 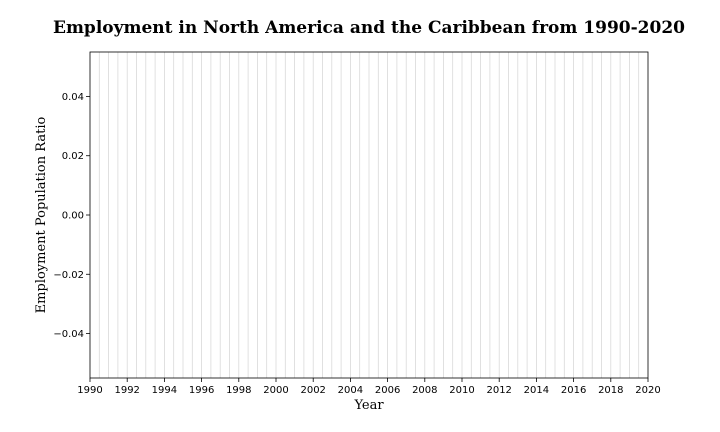 I want to click on x-tick-label: 2010, so click(x=461, y=390).